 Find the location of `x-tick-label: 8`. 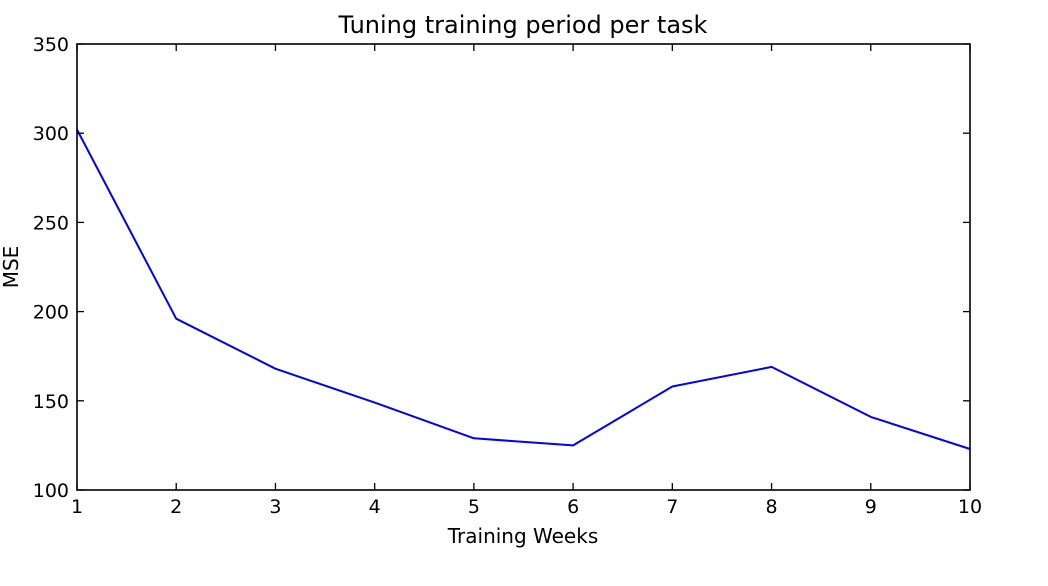

x-tick-label: 8 is located at coordinates (772, 507).